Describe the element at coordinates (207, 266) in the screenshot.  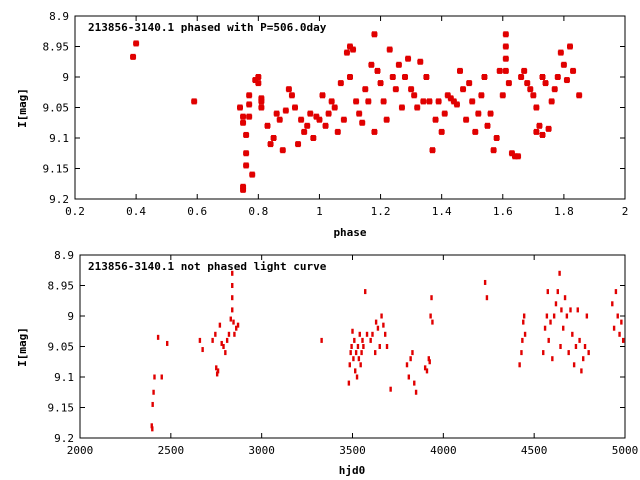
I see `unphased-title: 213856-3140.1 not phased light curve` at that location.